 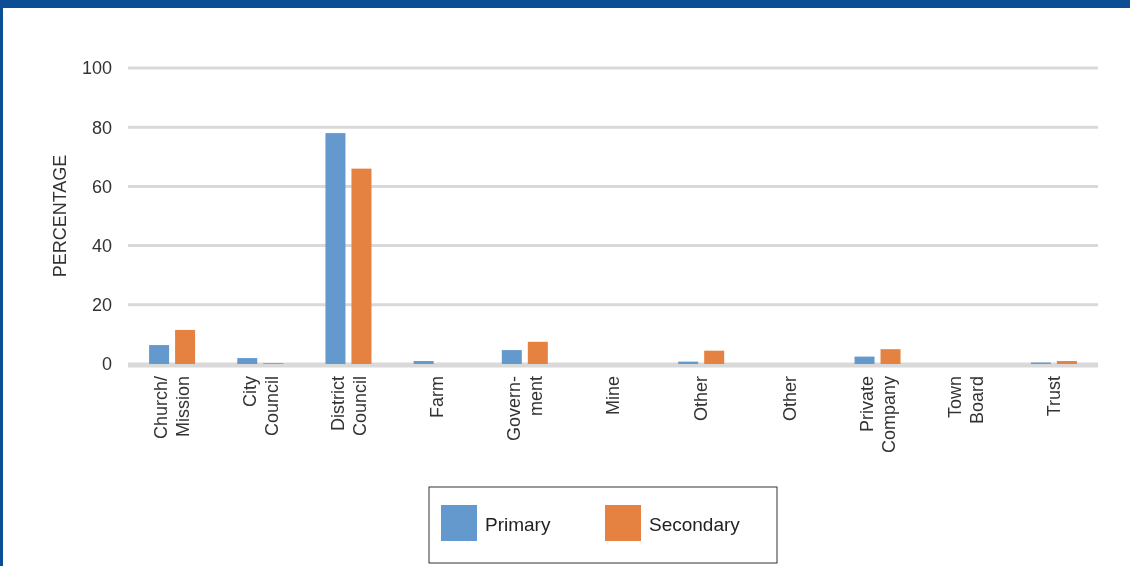 What do you see at coordinates (96, 68) in the screenshot?
I see `y-tick-label: 100` at bounding box center [96, 68].